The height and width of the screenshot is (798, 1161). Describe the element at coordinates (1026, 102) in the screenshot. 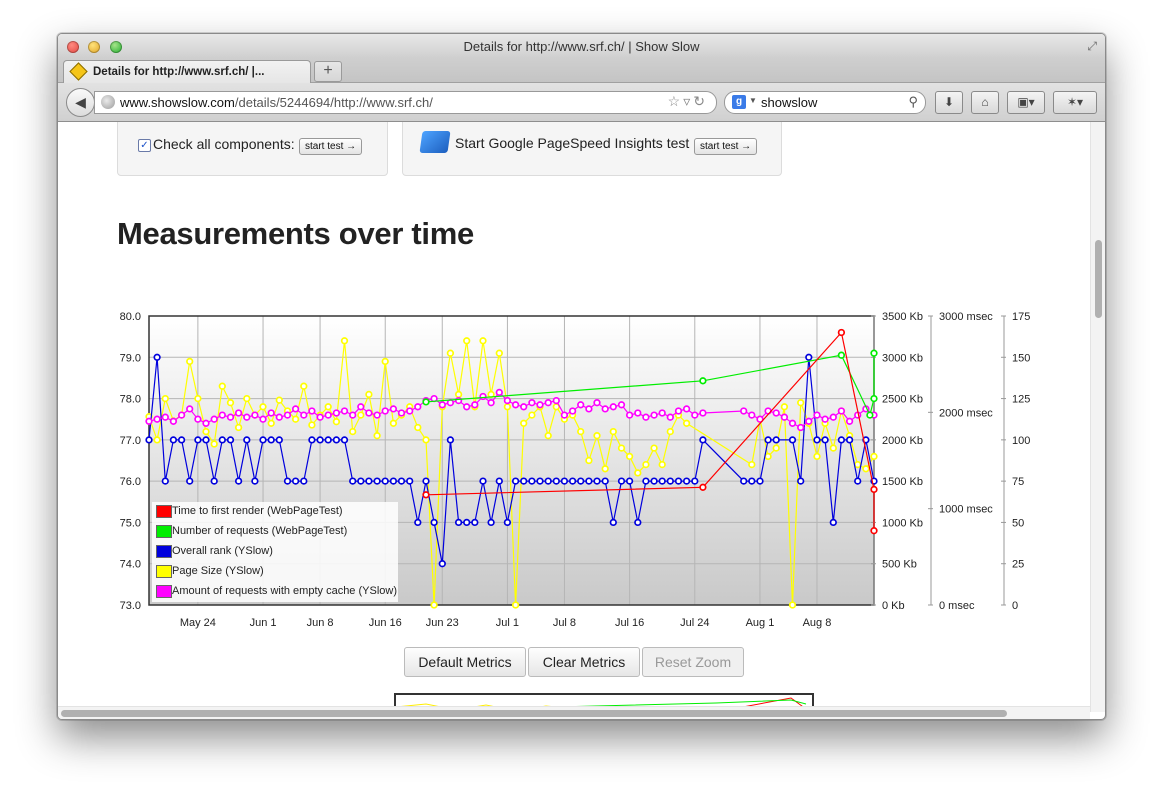

I see `bookmarks-menu-button: ▣▾` at that location.